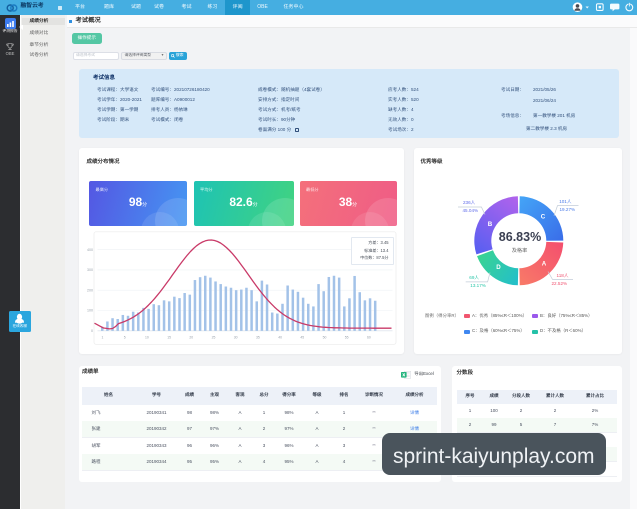  I want to click on svg-text: 60, so click(369, 338).